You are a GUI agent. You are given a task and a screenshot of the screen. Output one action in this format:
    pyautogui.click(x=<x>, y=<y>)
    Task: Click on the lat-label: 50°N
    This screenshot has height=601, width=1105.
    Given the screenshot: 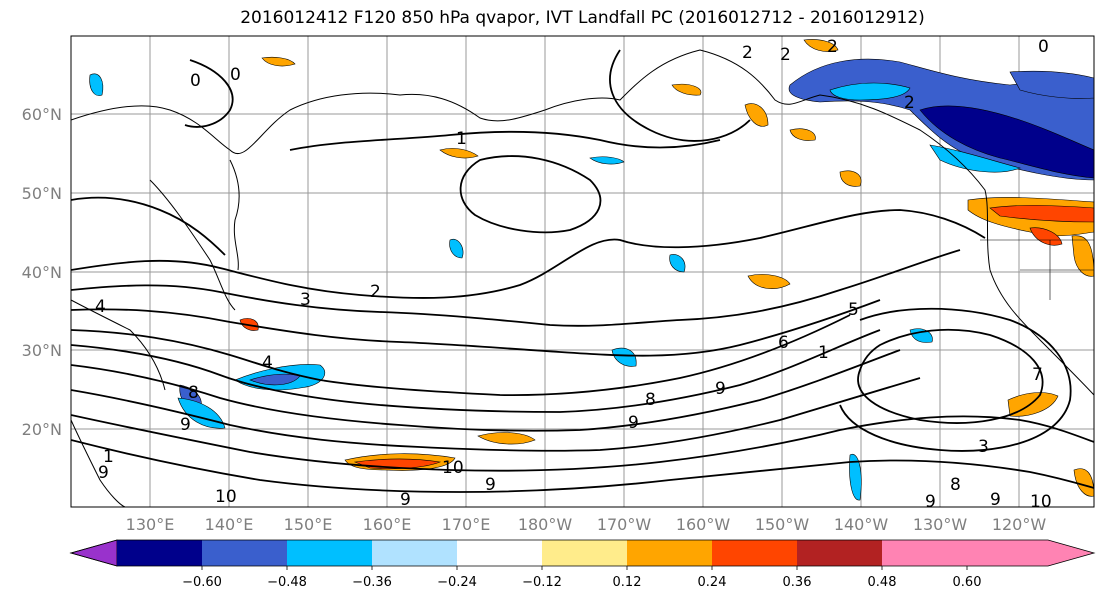 What is the action you would take?
    pyautogui.click(x=42, y=193)
    